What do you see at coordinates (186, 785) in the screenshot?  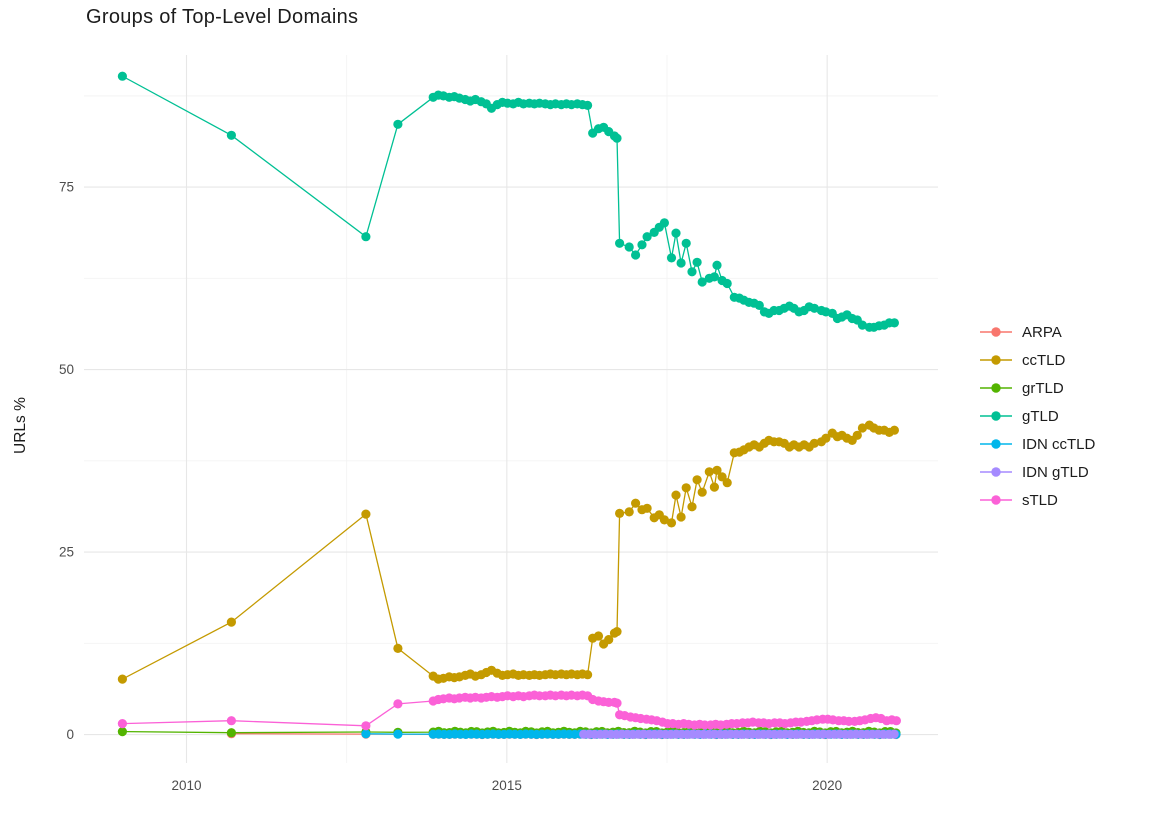 I see `x-tick-label: 2010` at bounding box center [186, 785].